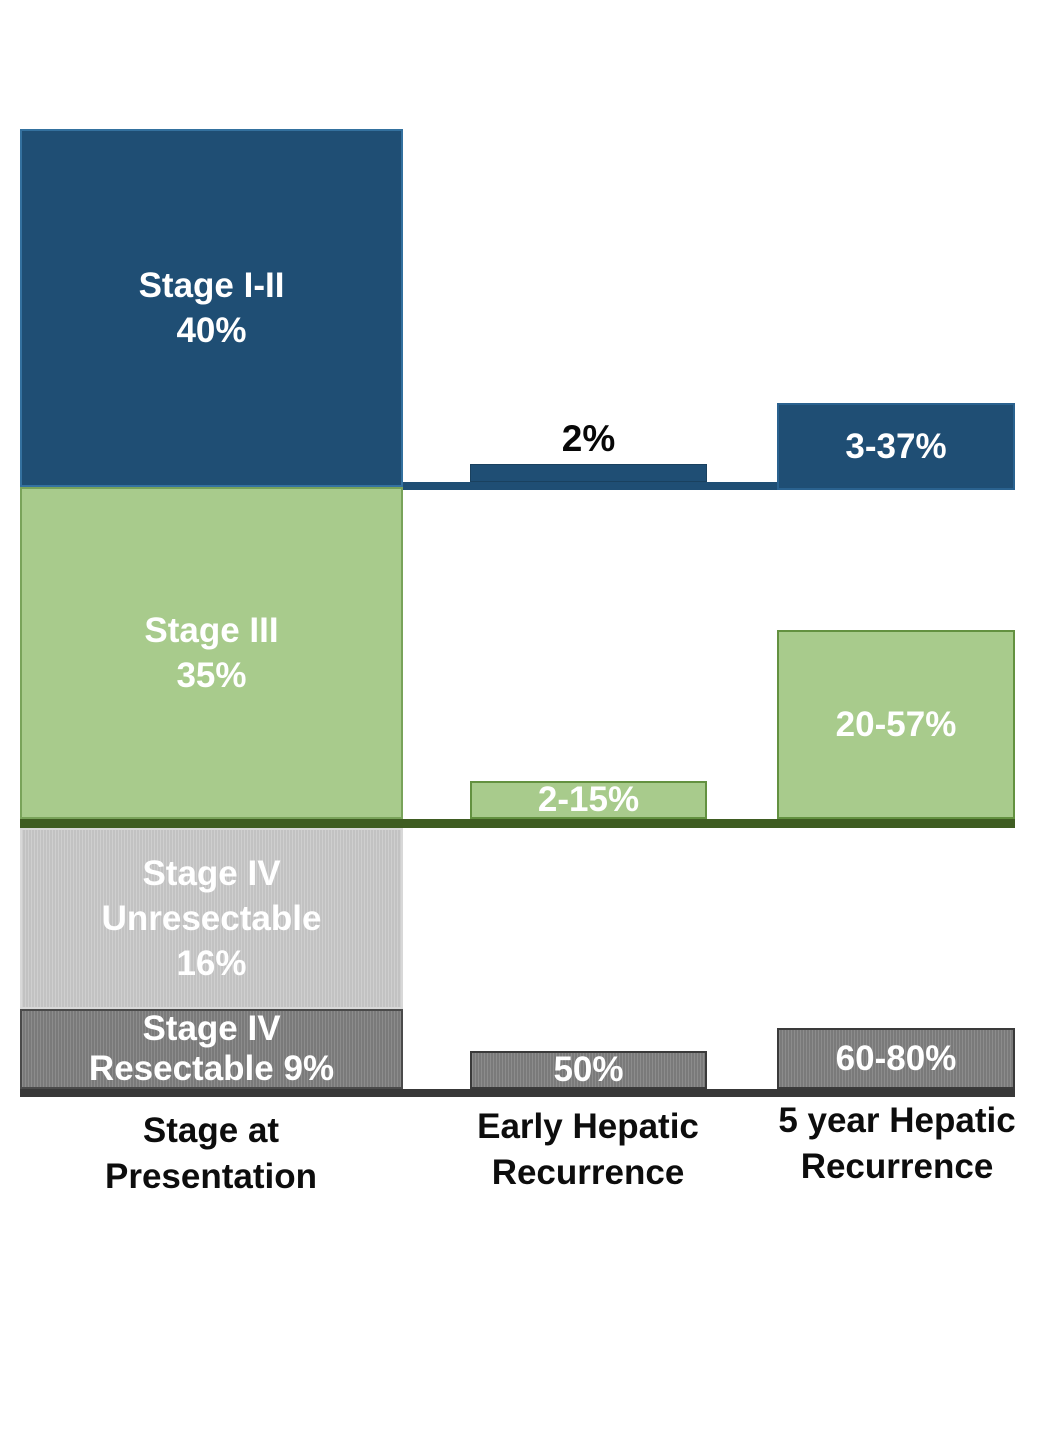 This screenshot has width=1056, height=1440. I want to click on bar-value: 20-57%, so click(896, 724).